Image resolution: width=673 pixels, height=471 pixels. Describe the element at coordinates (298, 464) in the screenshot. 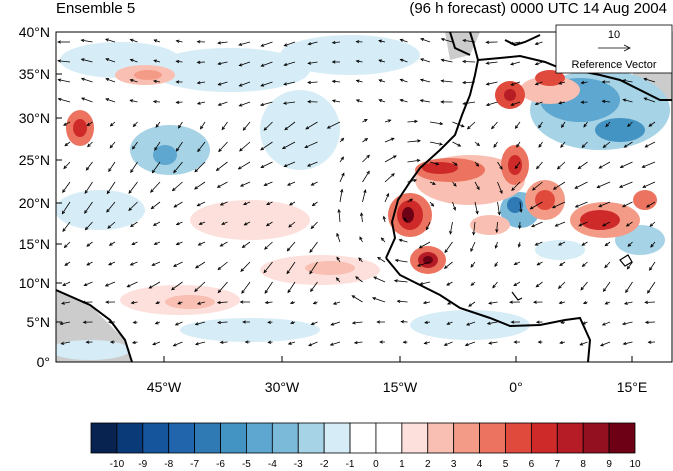

I see `colorbar-label: -3` at that location.